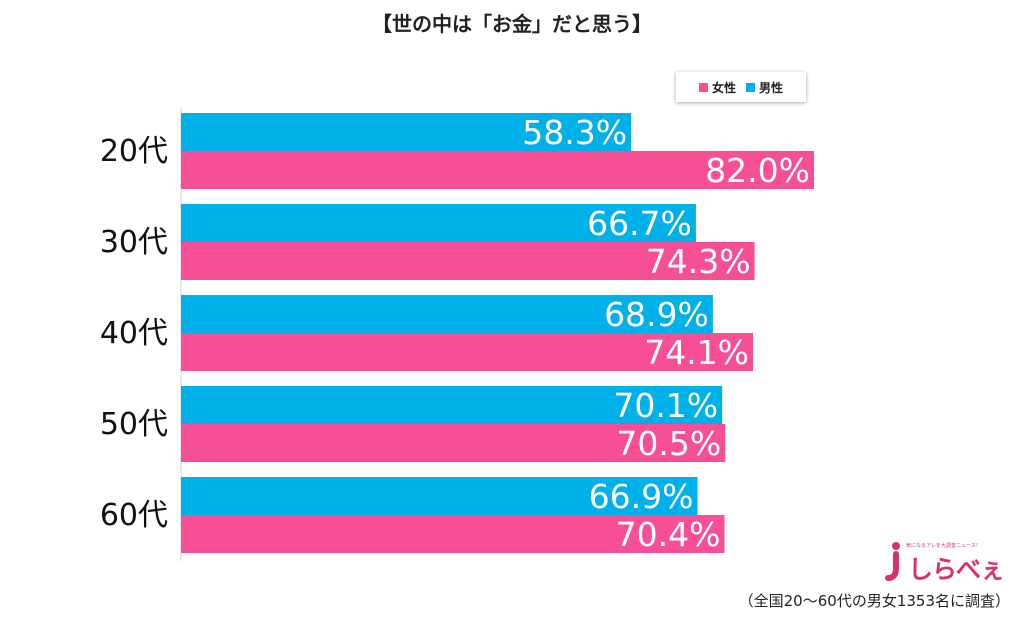 The height and width of the screenshot is (617, 1024). I want to click on legend-label-female: 女性, so click(723, 87).